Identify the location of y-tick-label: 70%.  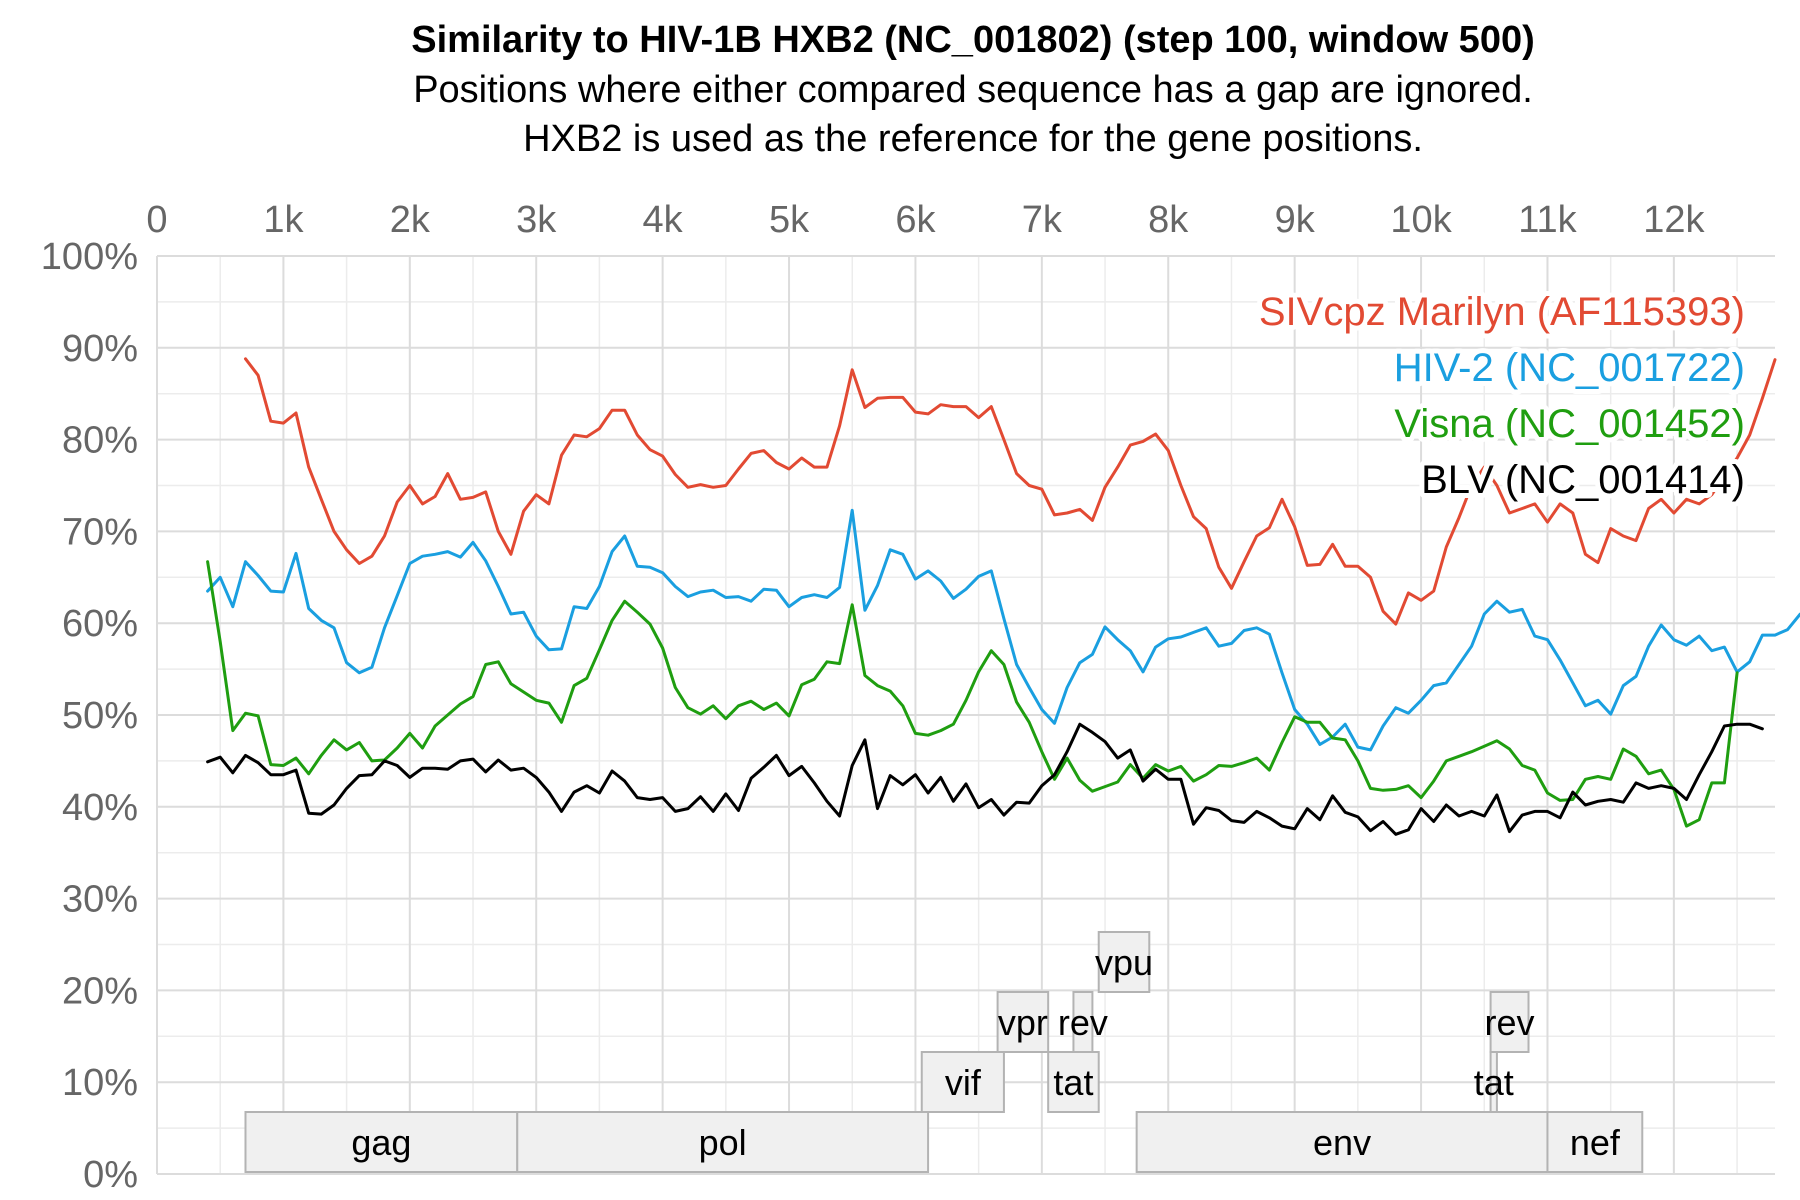
(100, 532).